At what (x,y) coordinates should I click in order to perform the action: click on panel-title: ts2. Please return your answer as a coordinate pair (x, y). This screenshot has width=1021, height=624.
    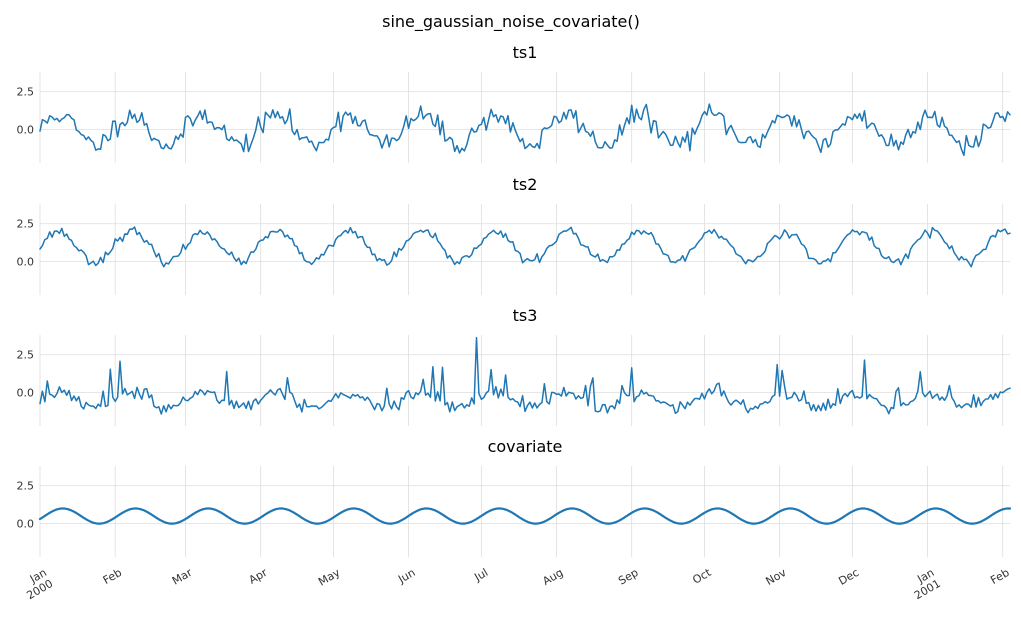
    Looking at the image, I should click on (525, 184).